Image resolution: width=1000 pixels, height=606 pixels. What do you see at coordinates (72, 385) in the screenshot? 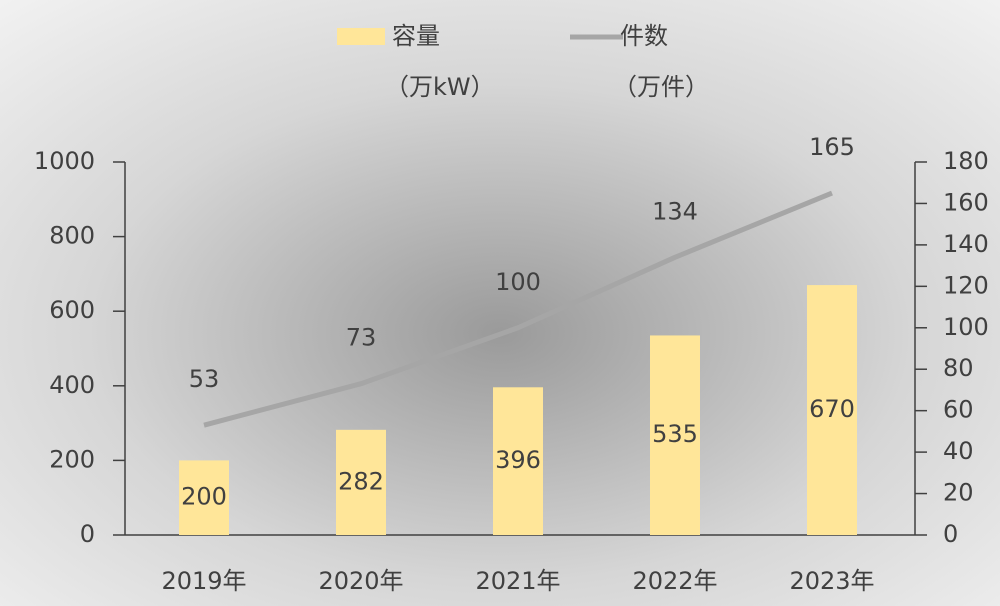
I see `y-tick-label: 400` at bounding box center [72, 385].